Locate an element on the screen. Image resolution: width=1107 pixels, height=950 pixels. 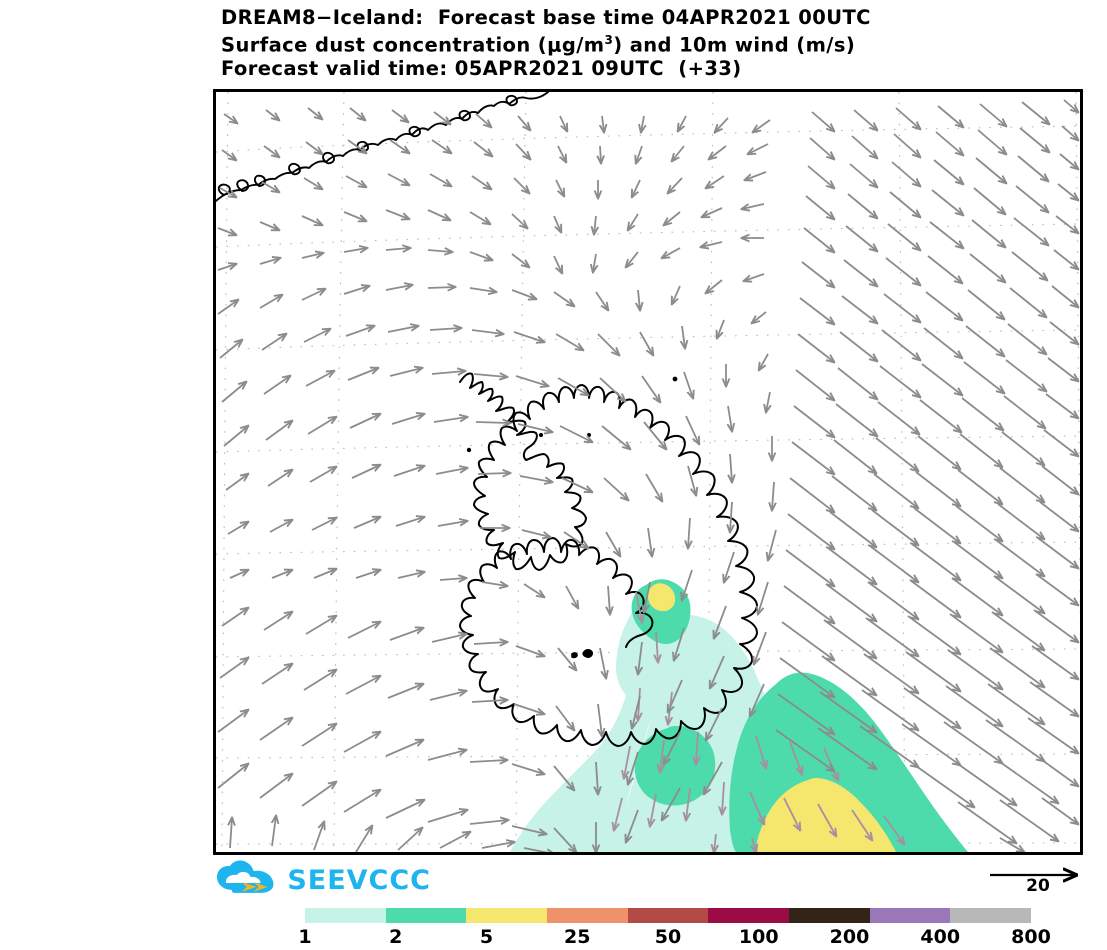
wind-reference-label: 20 is located at coordinates (1038, 886).